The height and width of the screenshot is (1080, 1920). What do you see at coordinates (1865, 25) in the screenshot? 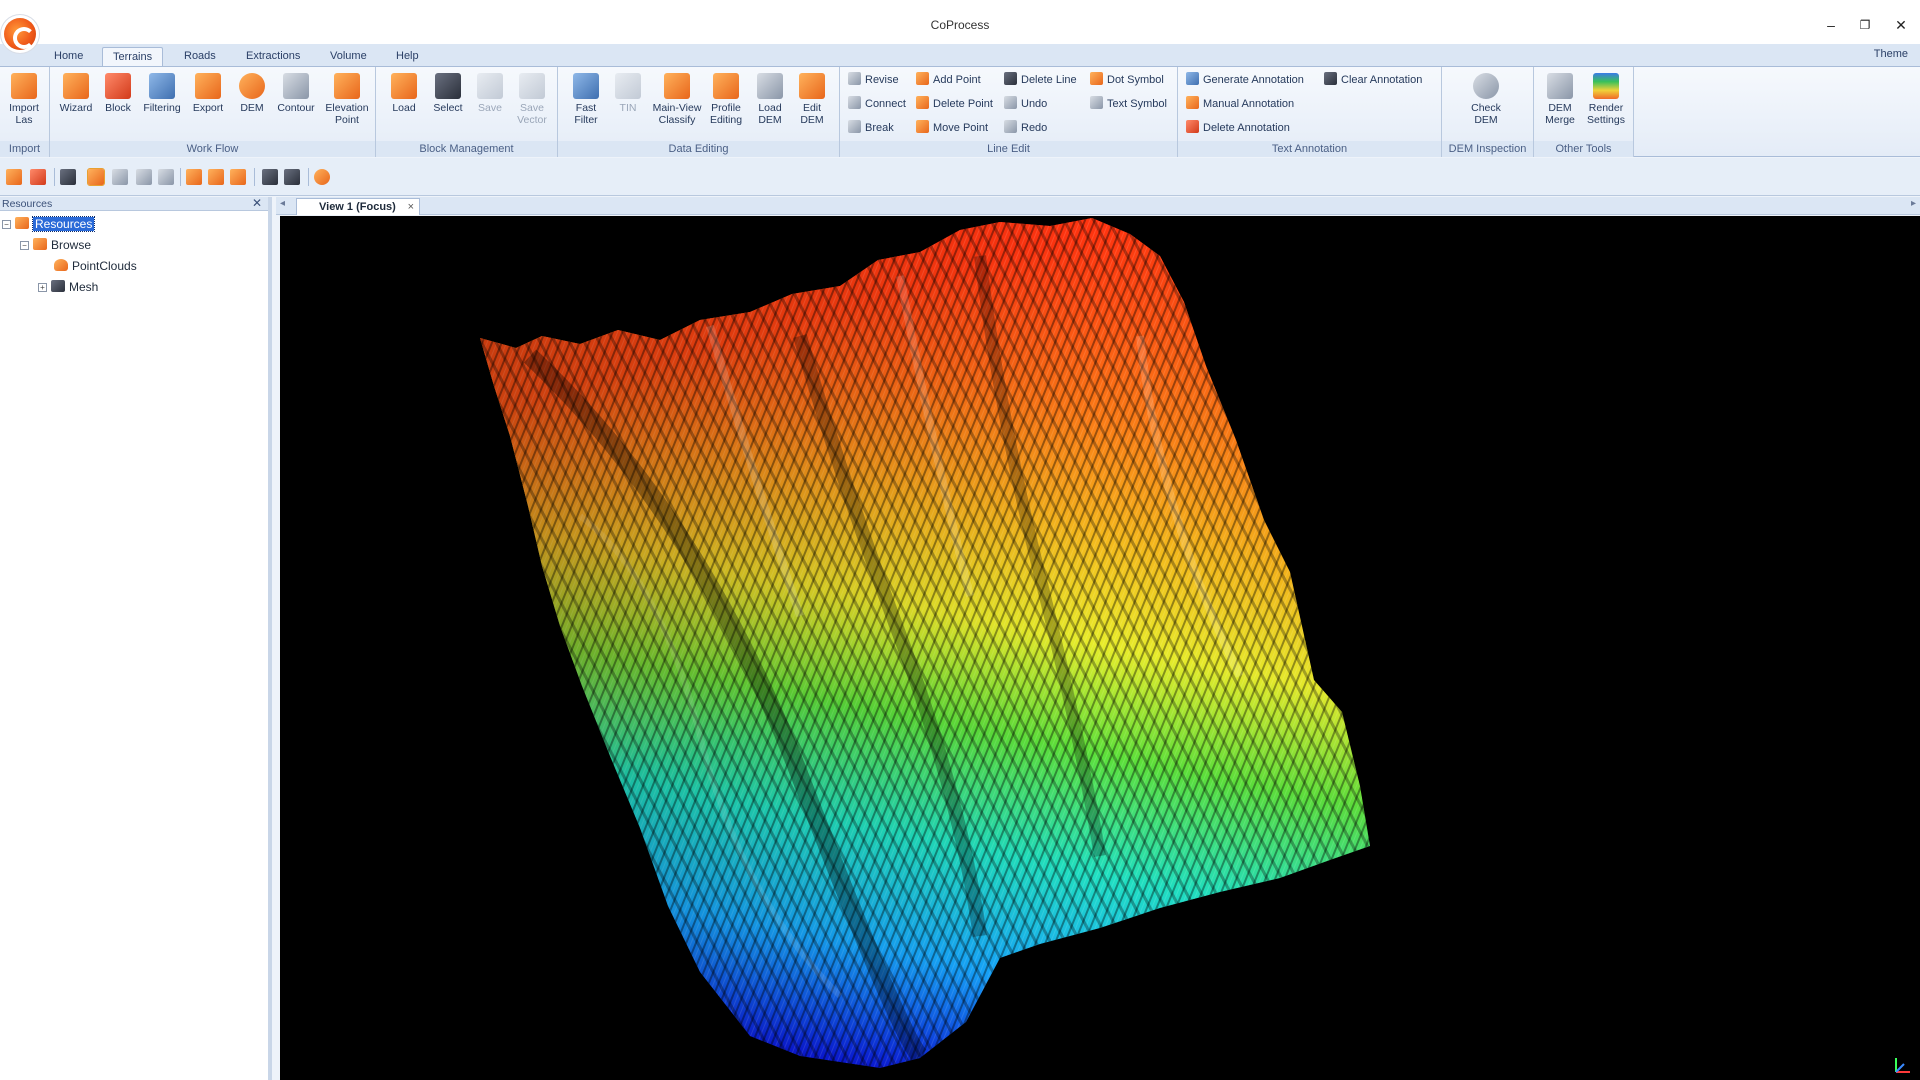
I see `restore-button: ❐` at bounding box center [1865, 25].